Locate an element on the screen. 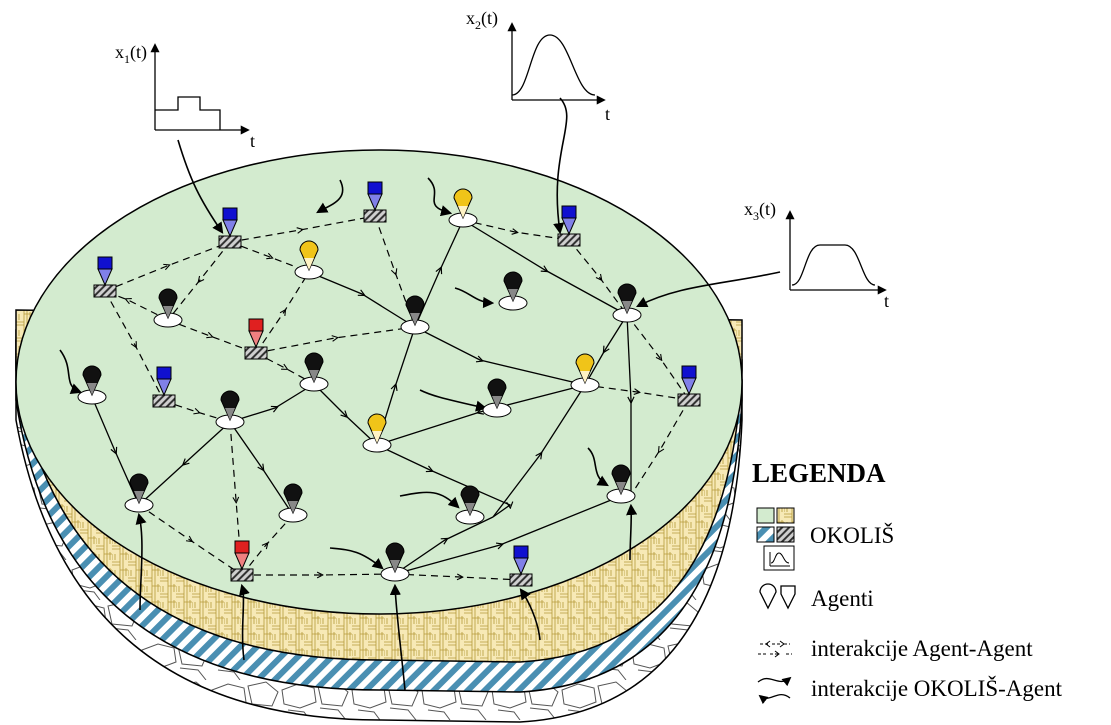  legend-agent-agent-label: interakcije Agent-Agent is located at coordinates (922, 648).